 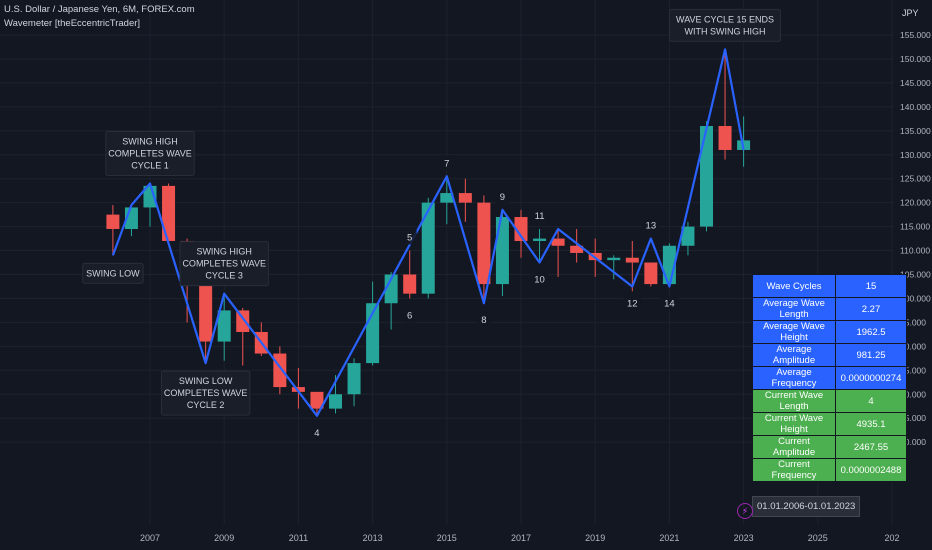 I want to click on wave-number-label: 8, so click(x=483, y=320).